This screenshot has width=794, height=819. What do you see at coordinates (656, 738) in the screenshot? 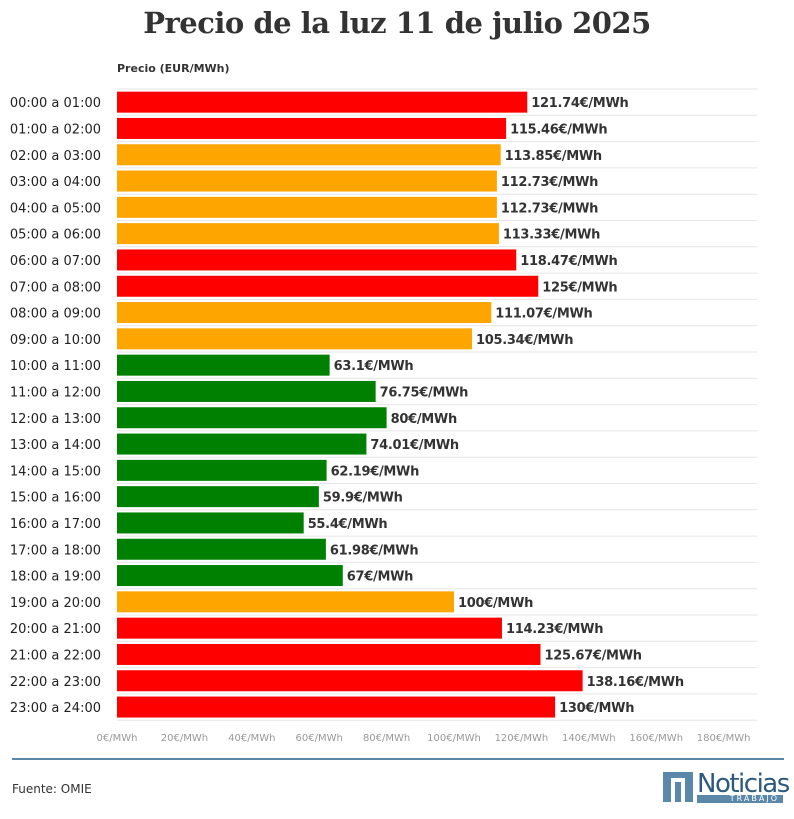
I see `x-tick-label: 160€/MWh` at bounding box center [656, 738].